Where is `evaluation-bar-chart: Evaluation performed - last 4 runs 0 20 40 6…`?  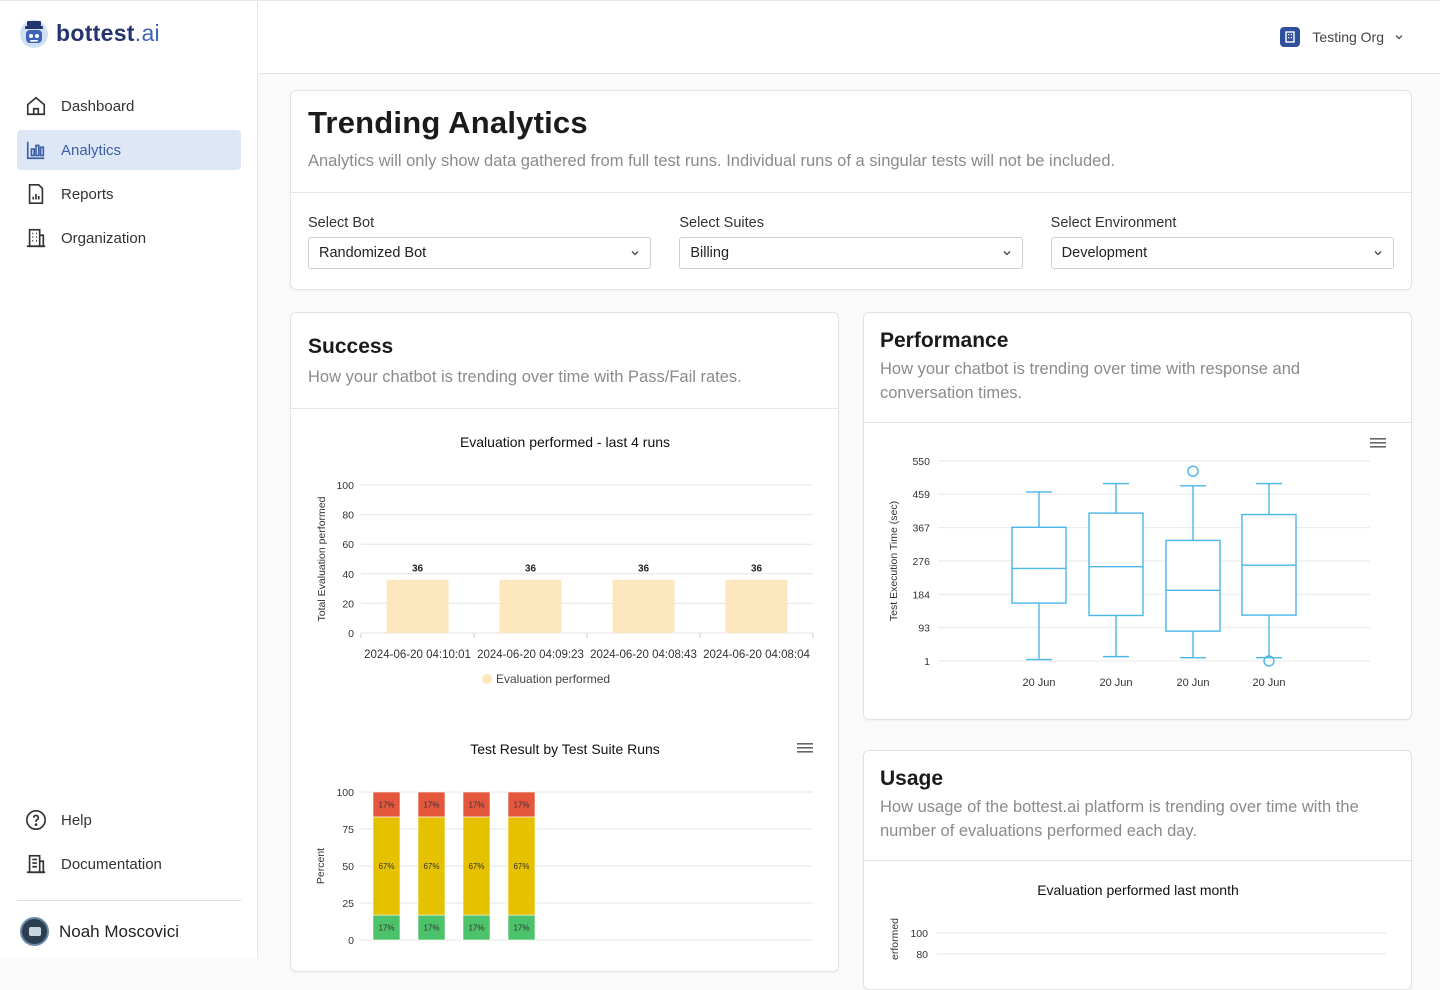
evaluation-bar-chart: Evaluation performed - last 4 runs 0 20 40 6… is located at coordinates (565, 560).